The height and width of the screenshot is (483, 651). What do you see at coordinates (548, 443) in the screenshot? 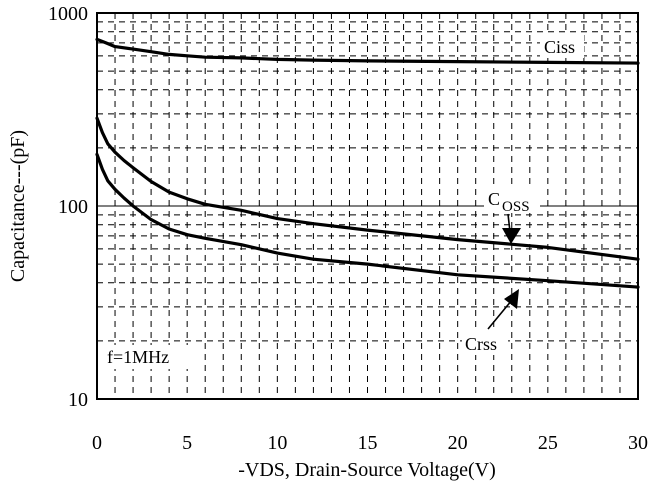
I see `x-tick-label: 25` at bounding box center [548, 443].